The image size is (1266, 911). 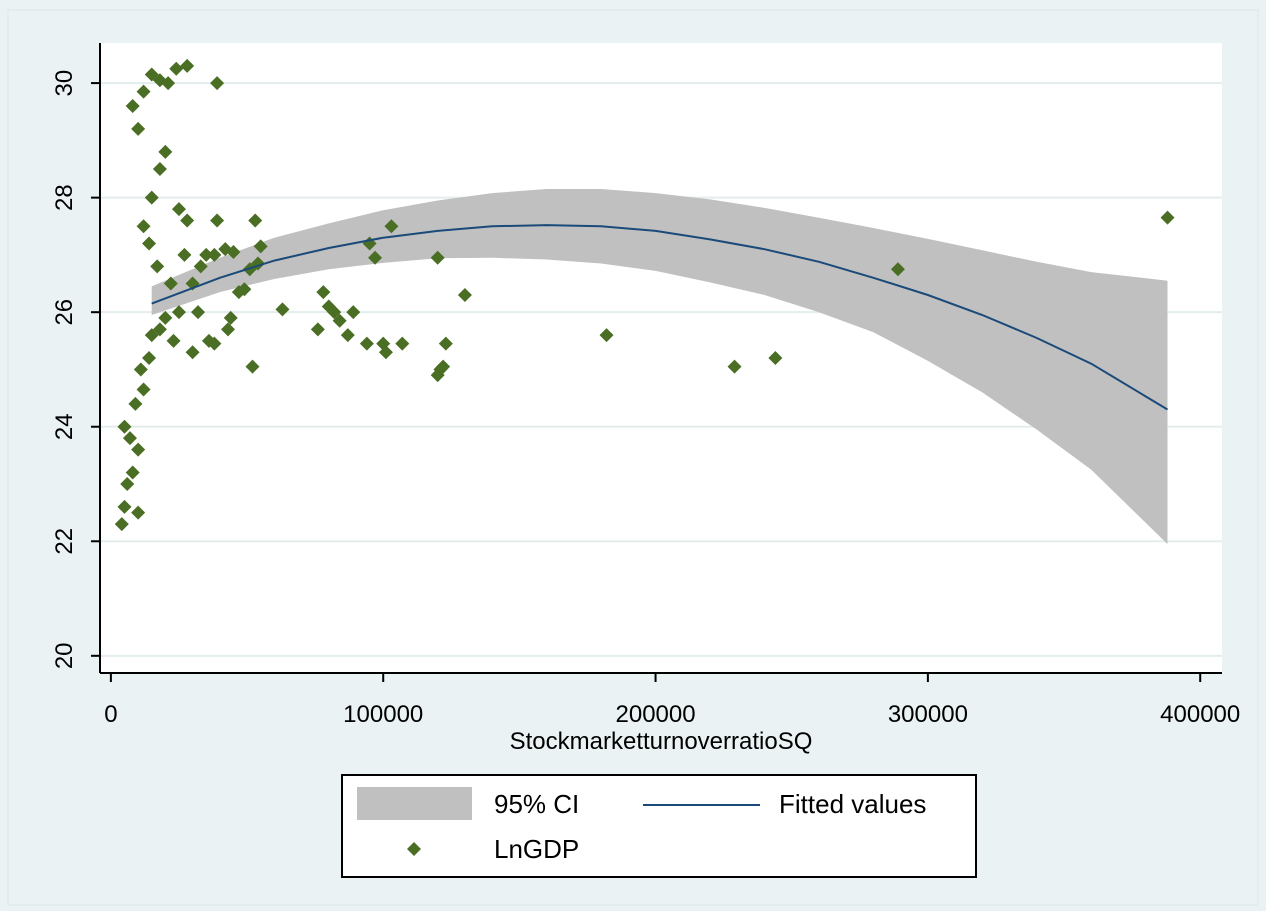 What do you see at coordinates (383, 714) in the screenshot?
I see `x-tick-label: 100000` at bounding box center [383, 714].